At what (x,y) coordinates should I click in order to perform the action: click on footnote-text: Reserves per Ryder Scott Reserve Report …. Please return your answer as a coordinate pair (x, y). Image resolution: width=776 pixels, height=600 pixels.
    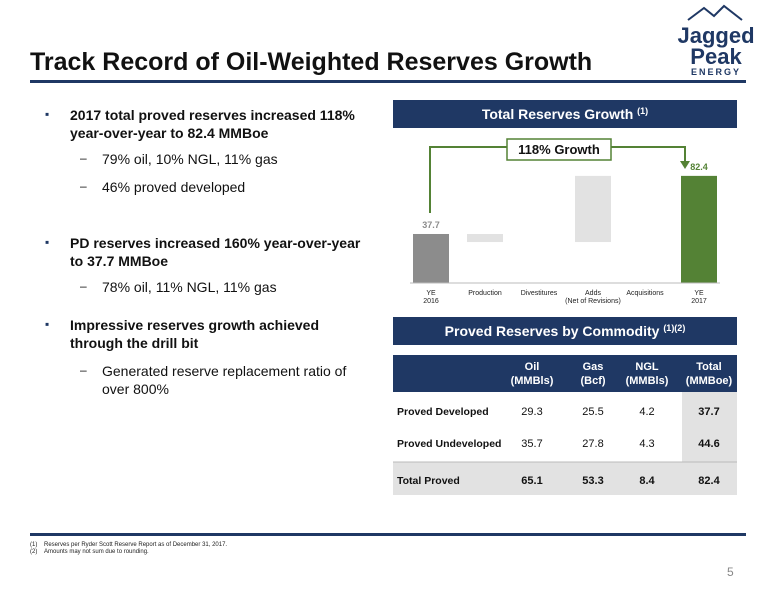
    Looking at the image, I should click on (135, 545).